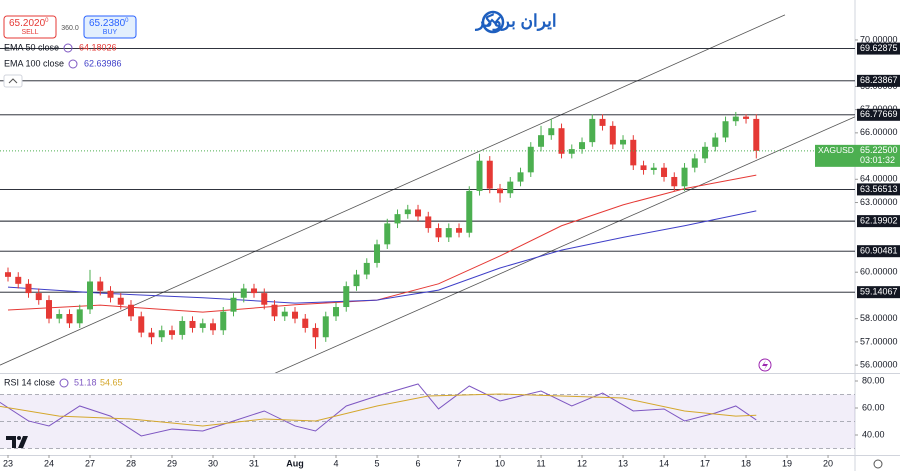 The width and height of the screenshot is (900, 471). What do you see at coordinates (664, 463) in the screenshot?
I see `x-tick-label: 14` at bounding box center [664, 463].